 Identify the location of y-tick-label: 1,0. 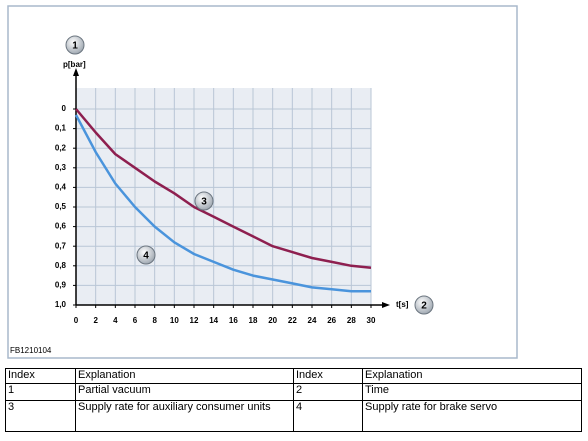
(61, 304).